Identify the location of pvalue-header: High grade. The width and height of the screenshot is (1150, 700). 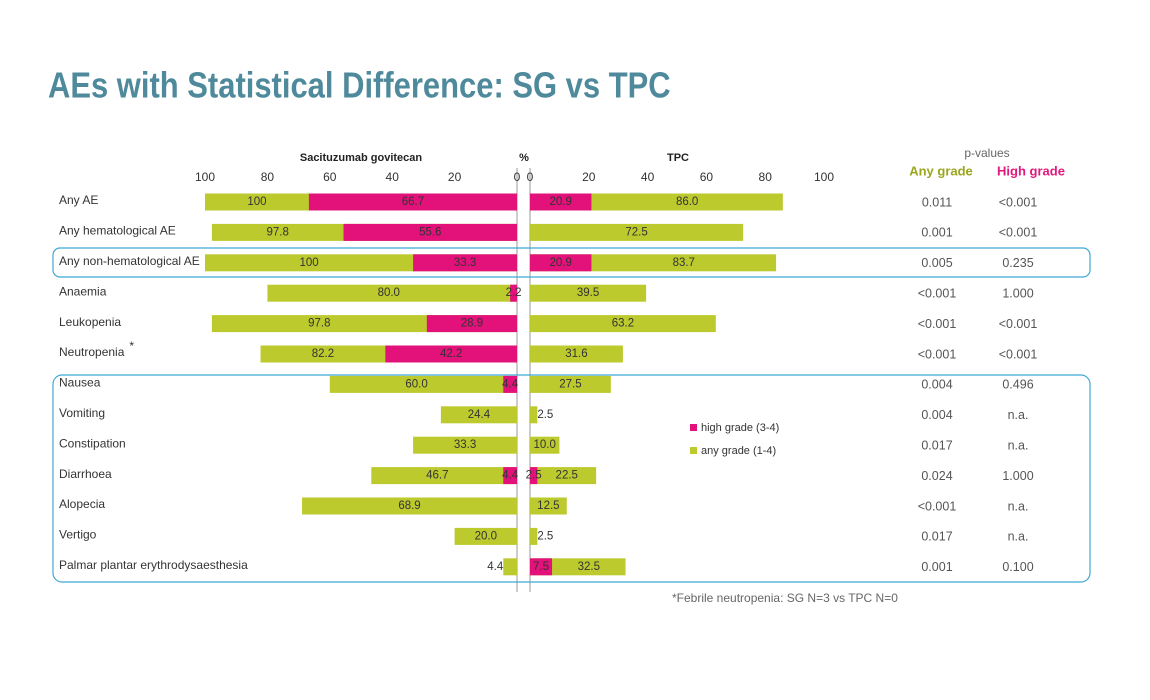
(1031, 170).